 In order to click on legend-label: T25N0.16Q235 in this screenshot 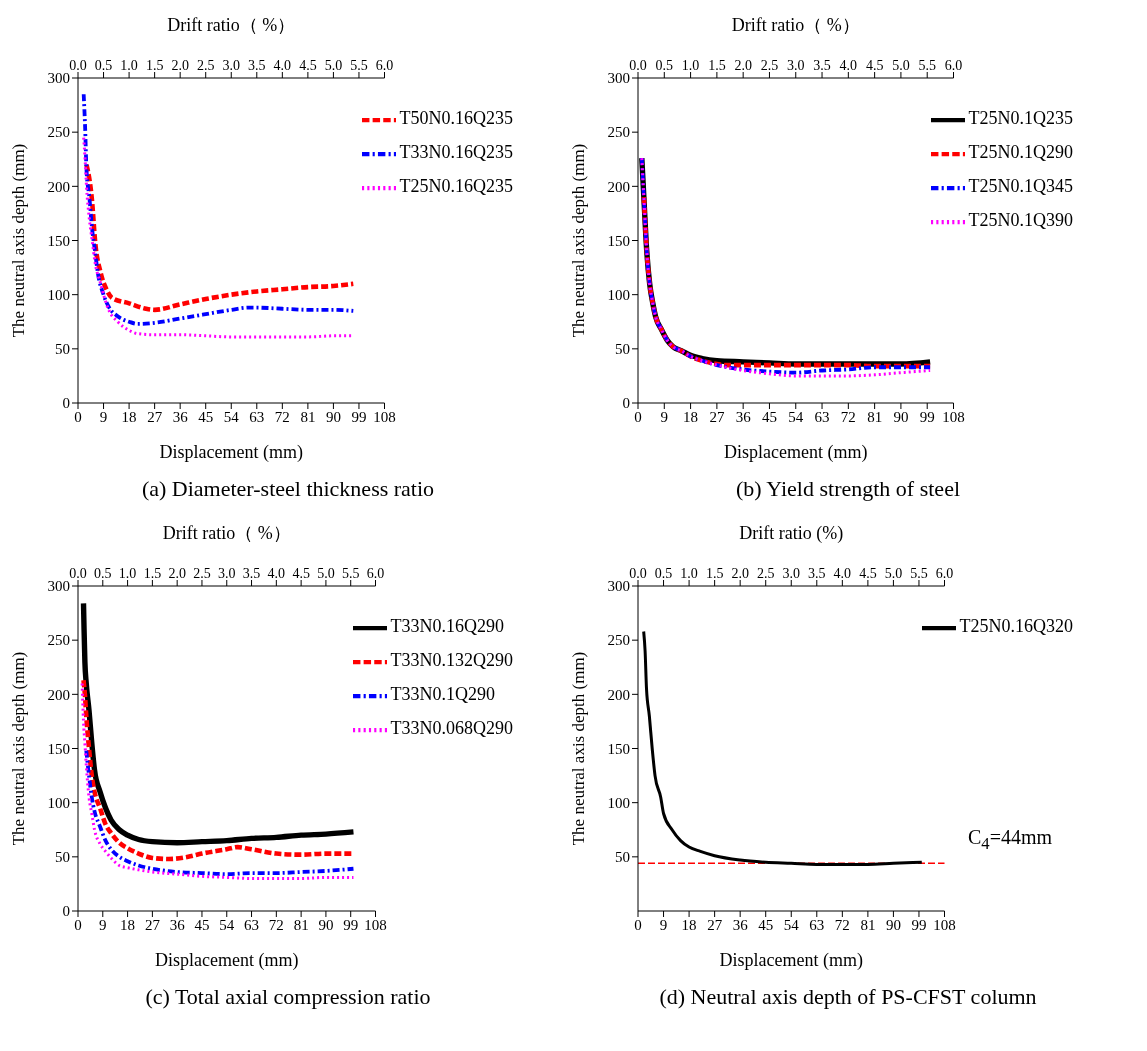, I will do `click(456, 186)`.